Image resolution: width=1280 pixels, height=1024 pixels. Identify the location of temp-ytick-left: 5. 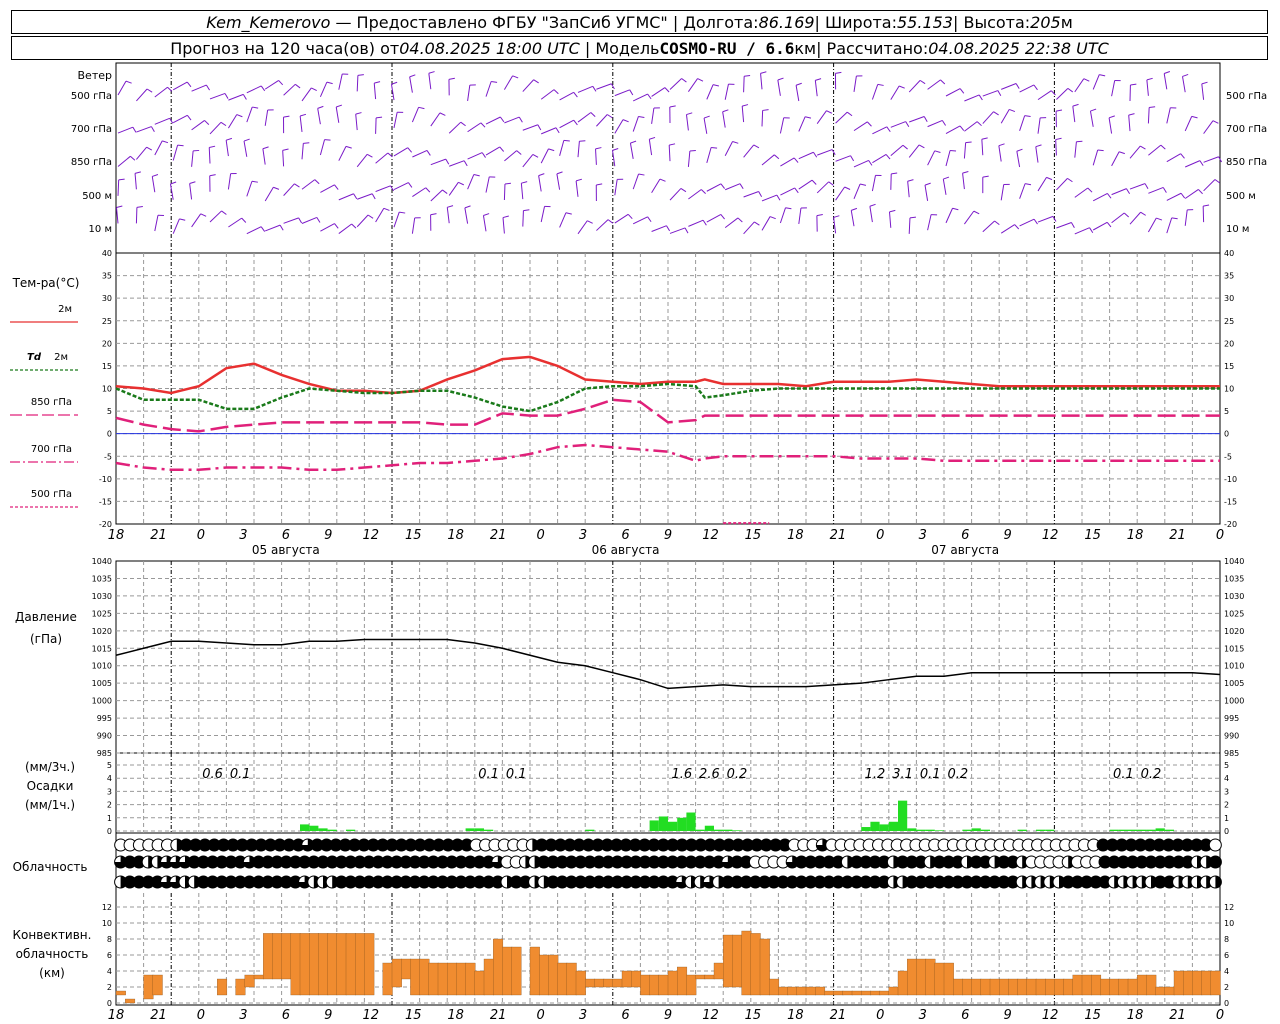
(109, 411).